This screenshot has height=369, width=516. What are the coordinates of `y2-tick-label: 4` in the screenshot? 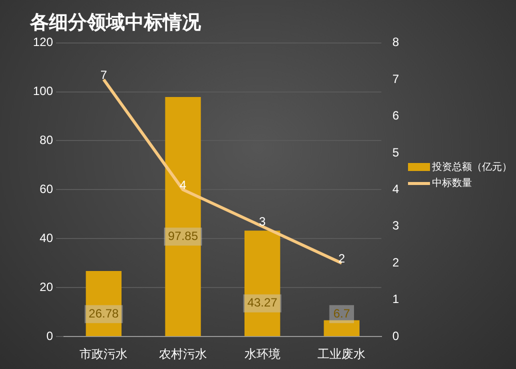 It's located at (396, 189).